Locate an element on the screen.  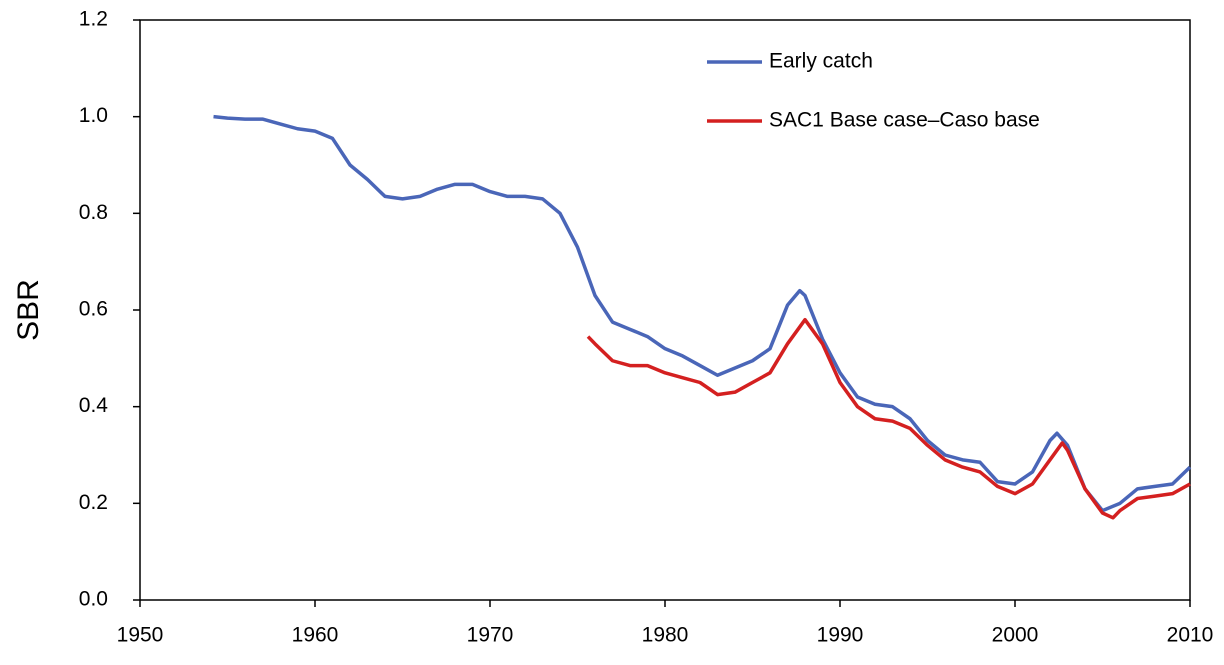
x-tick-label: 2000 is located at coordinates (1015, 635).